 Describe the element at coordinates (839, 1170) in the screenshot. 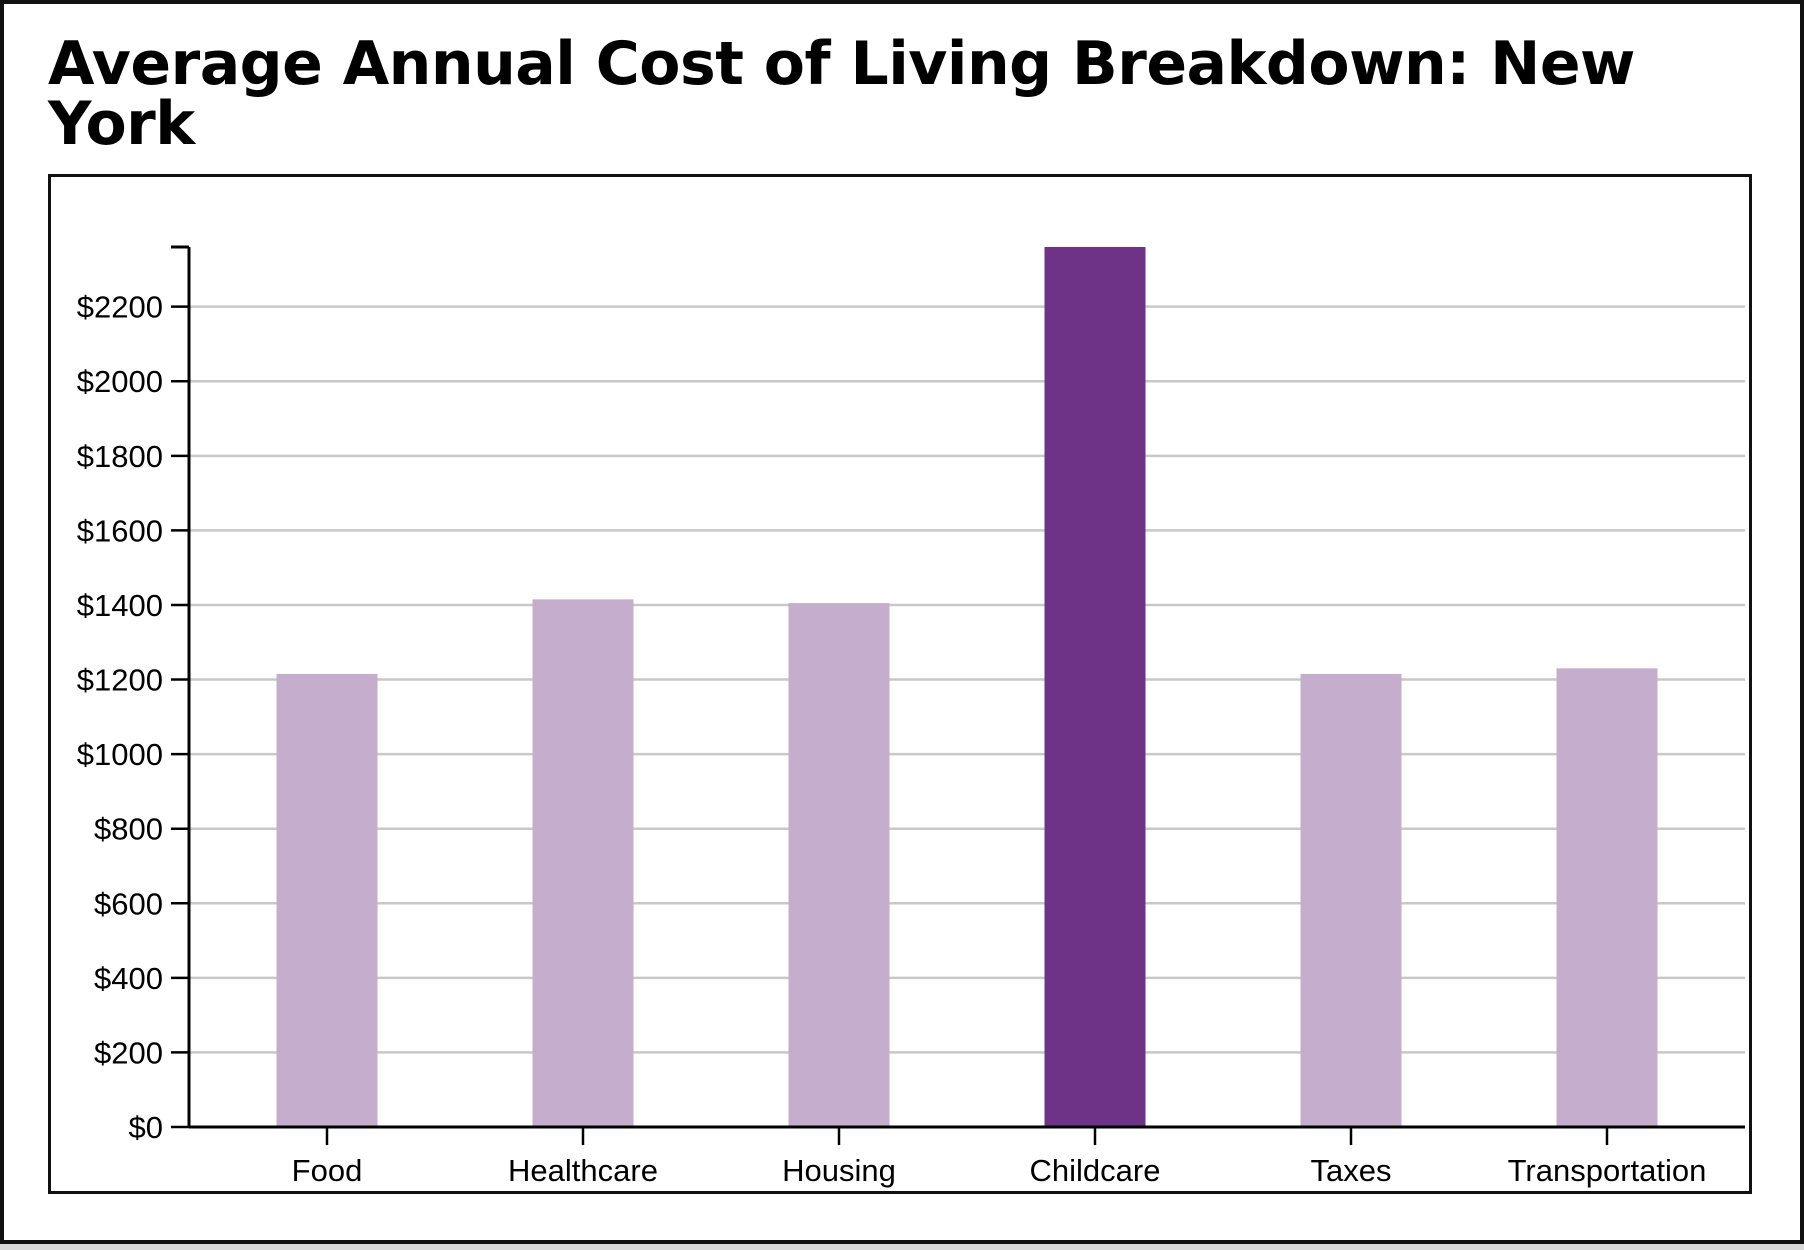

I see `x-tick-label: Housing` at that location.